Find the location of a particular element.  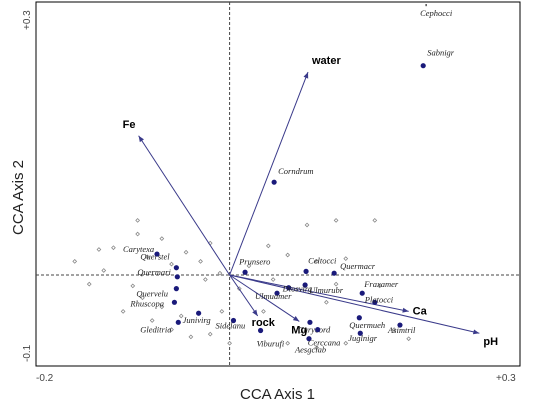

species-label: Juglnigr is located at coordinates (362, 338).